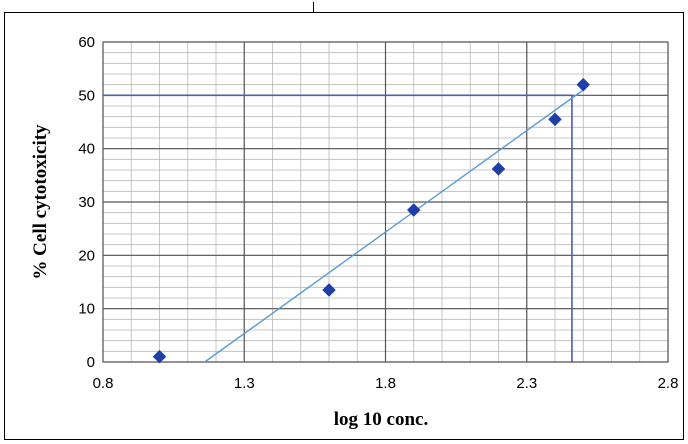 The height and width of the screenshot is (444, 688). Describe the element at coordinates (86, 95) in the screenshot. I see `y-tick-label: 50` at that location.